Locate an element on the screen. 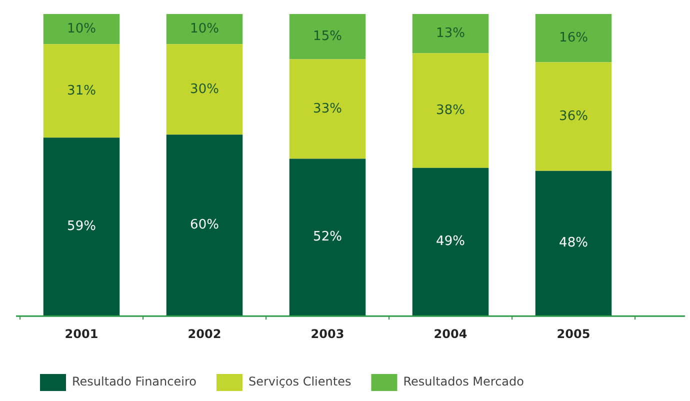  legend-label: Serviços Clientes is located at coordinates (300, 381).